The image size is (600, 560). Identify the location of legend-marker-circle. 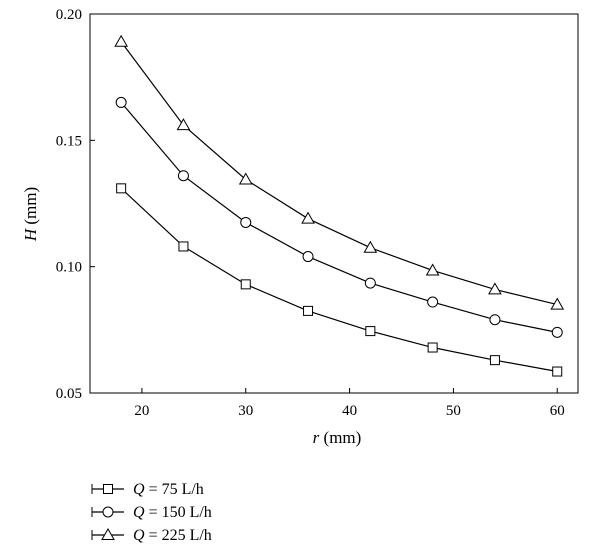
(108, 512).